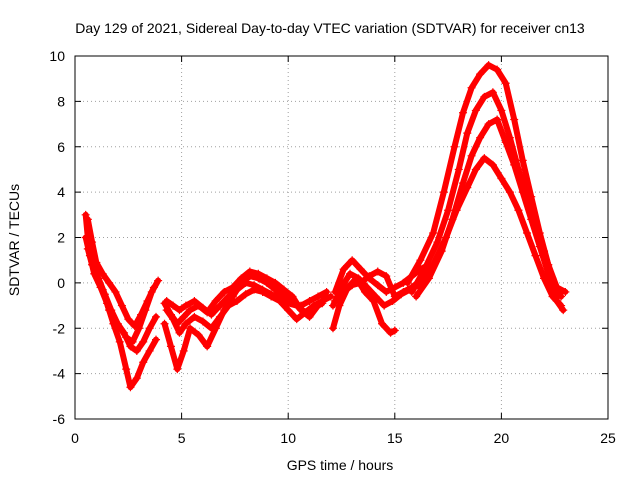 This screenshot has width=640, height=480. What do you see at coordinates (61, 101) in the screenshot?
I see `y-tick-label: 8` at bounding box center [61, 101].